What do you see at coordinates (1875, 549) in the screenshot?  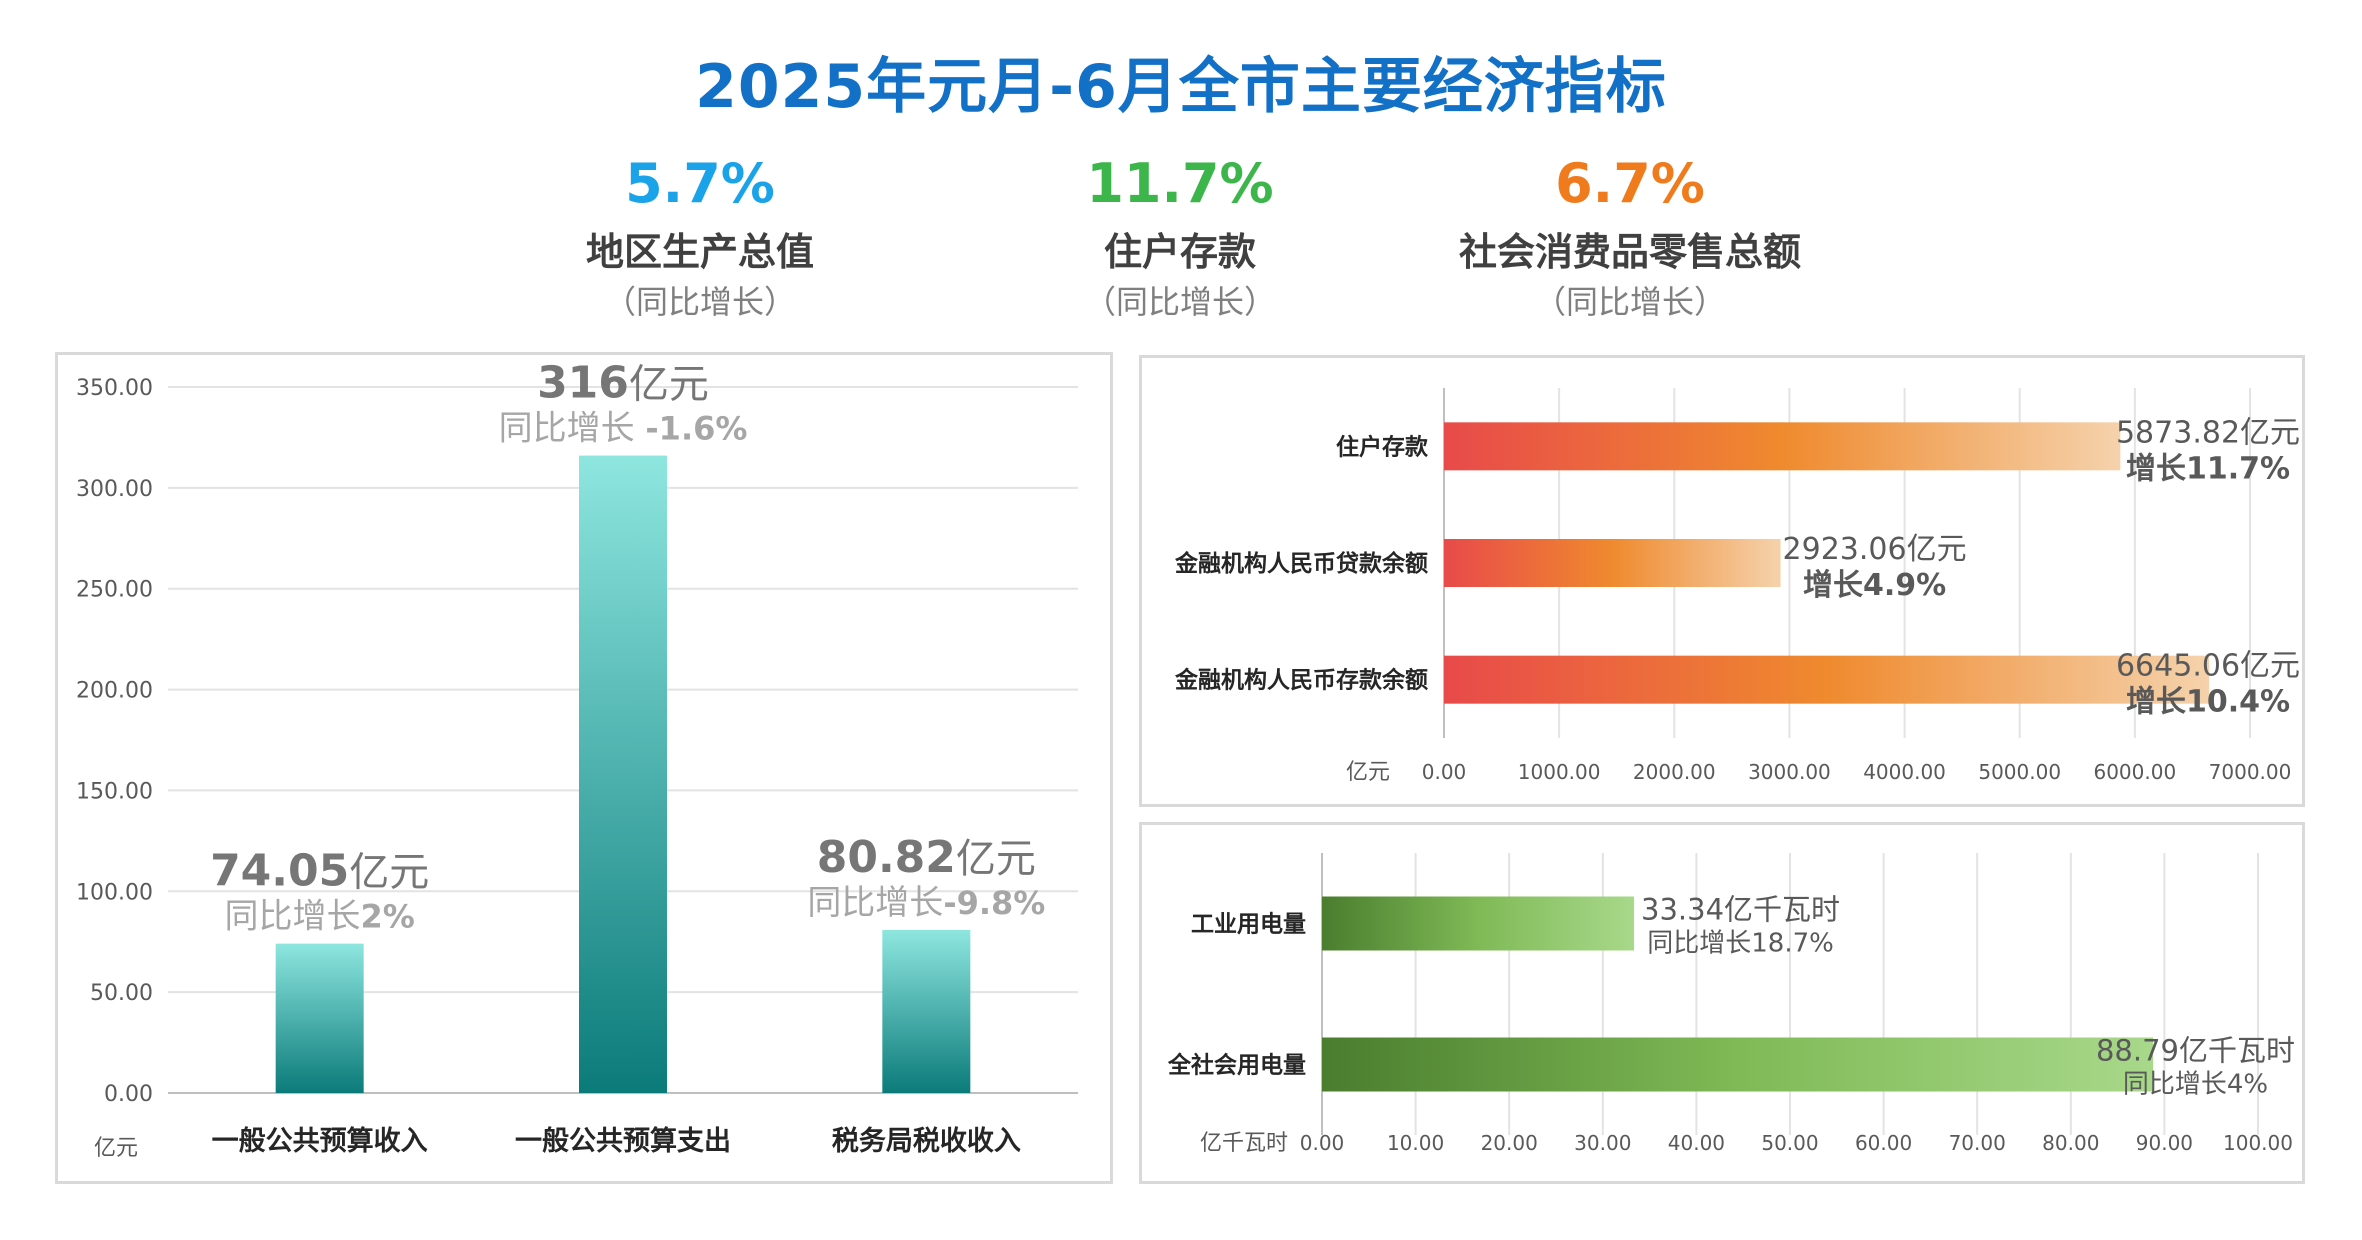 I see `data-label-value: 2923.06亿元` at bounding box center [1875, 549].